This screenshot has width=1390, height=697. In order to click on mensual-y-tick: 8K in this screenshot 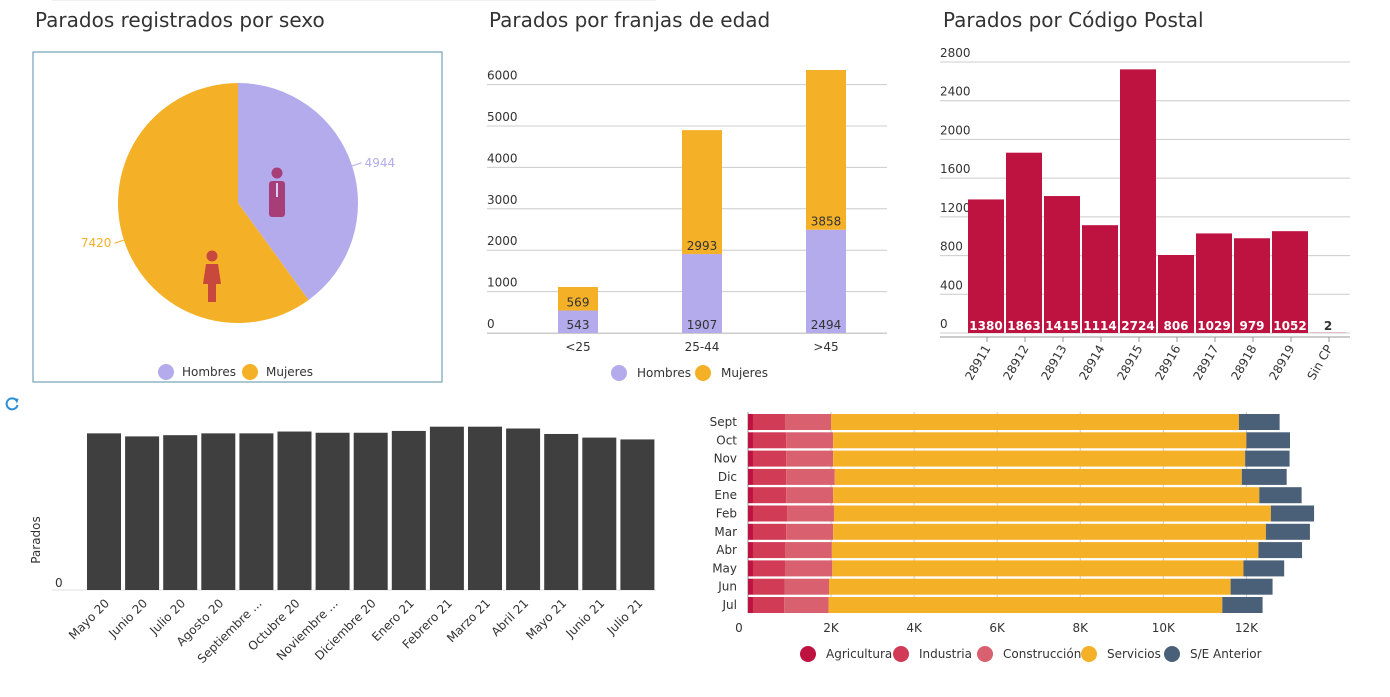, I will do `click(63, 1)`.